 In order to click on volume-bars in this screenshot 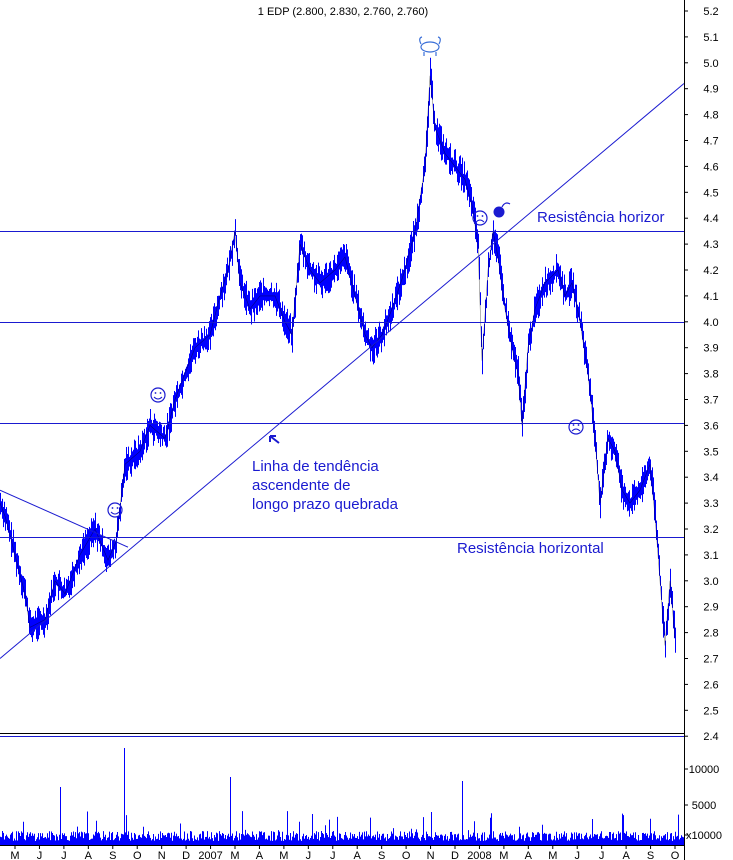, I will do `click(342, 796)`.